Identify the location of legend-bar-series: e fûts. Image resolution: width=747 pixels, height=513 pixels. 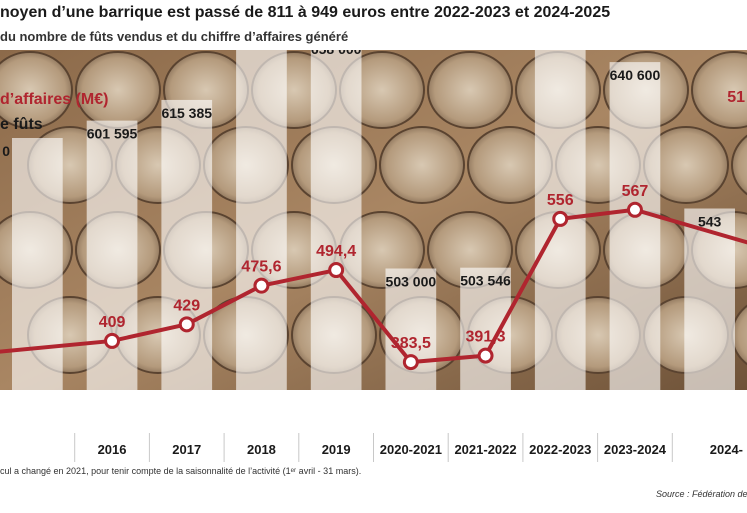
(21, 124).